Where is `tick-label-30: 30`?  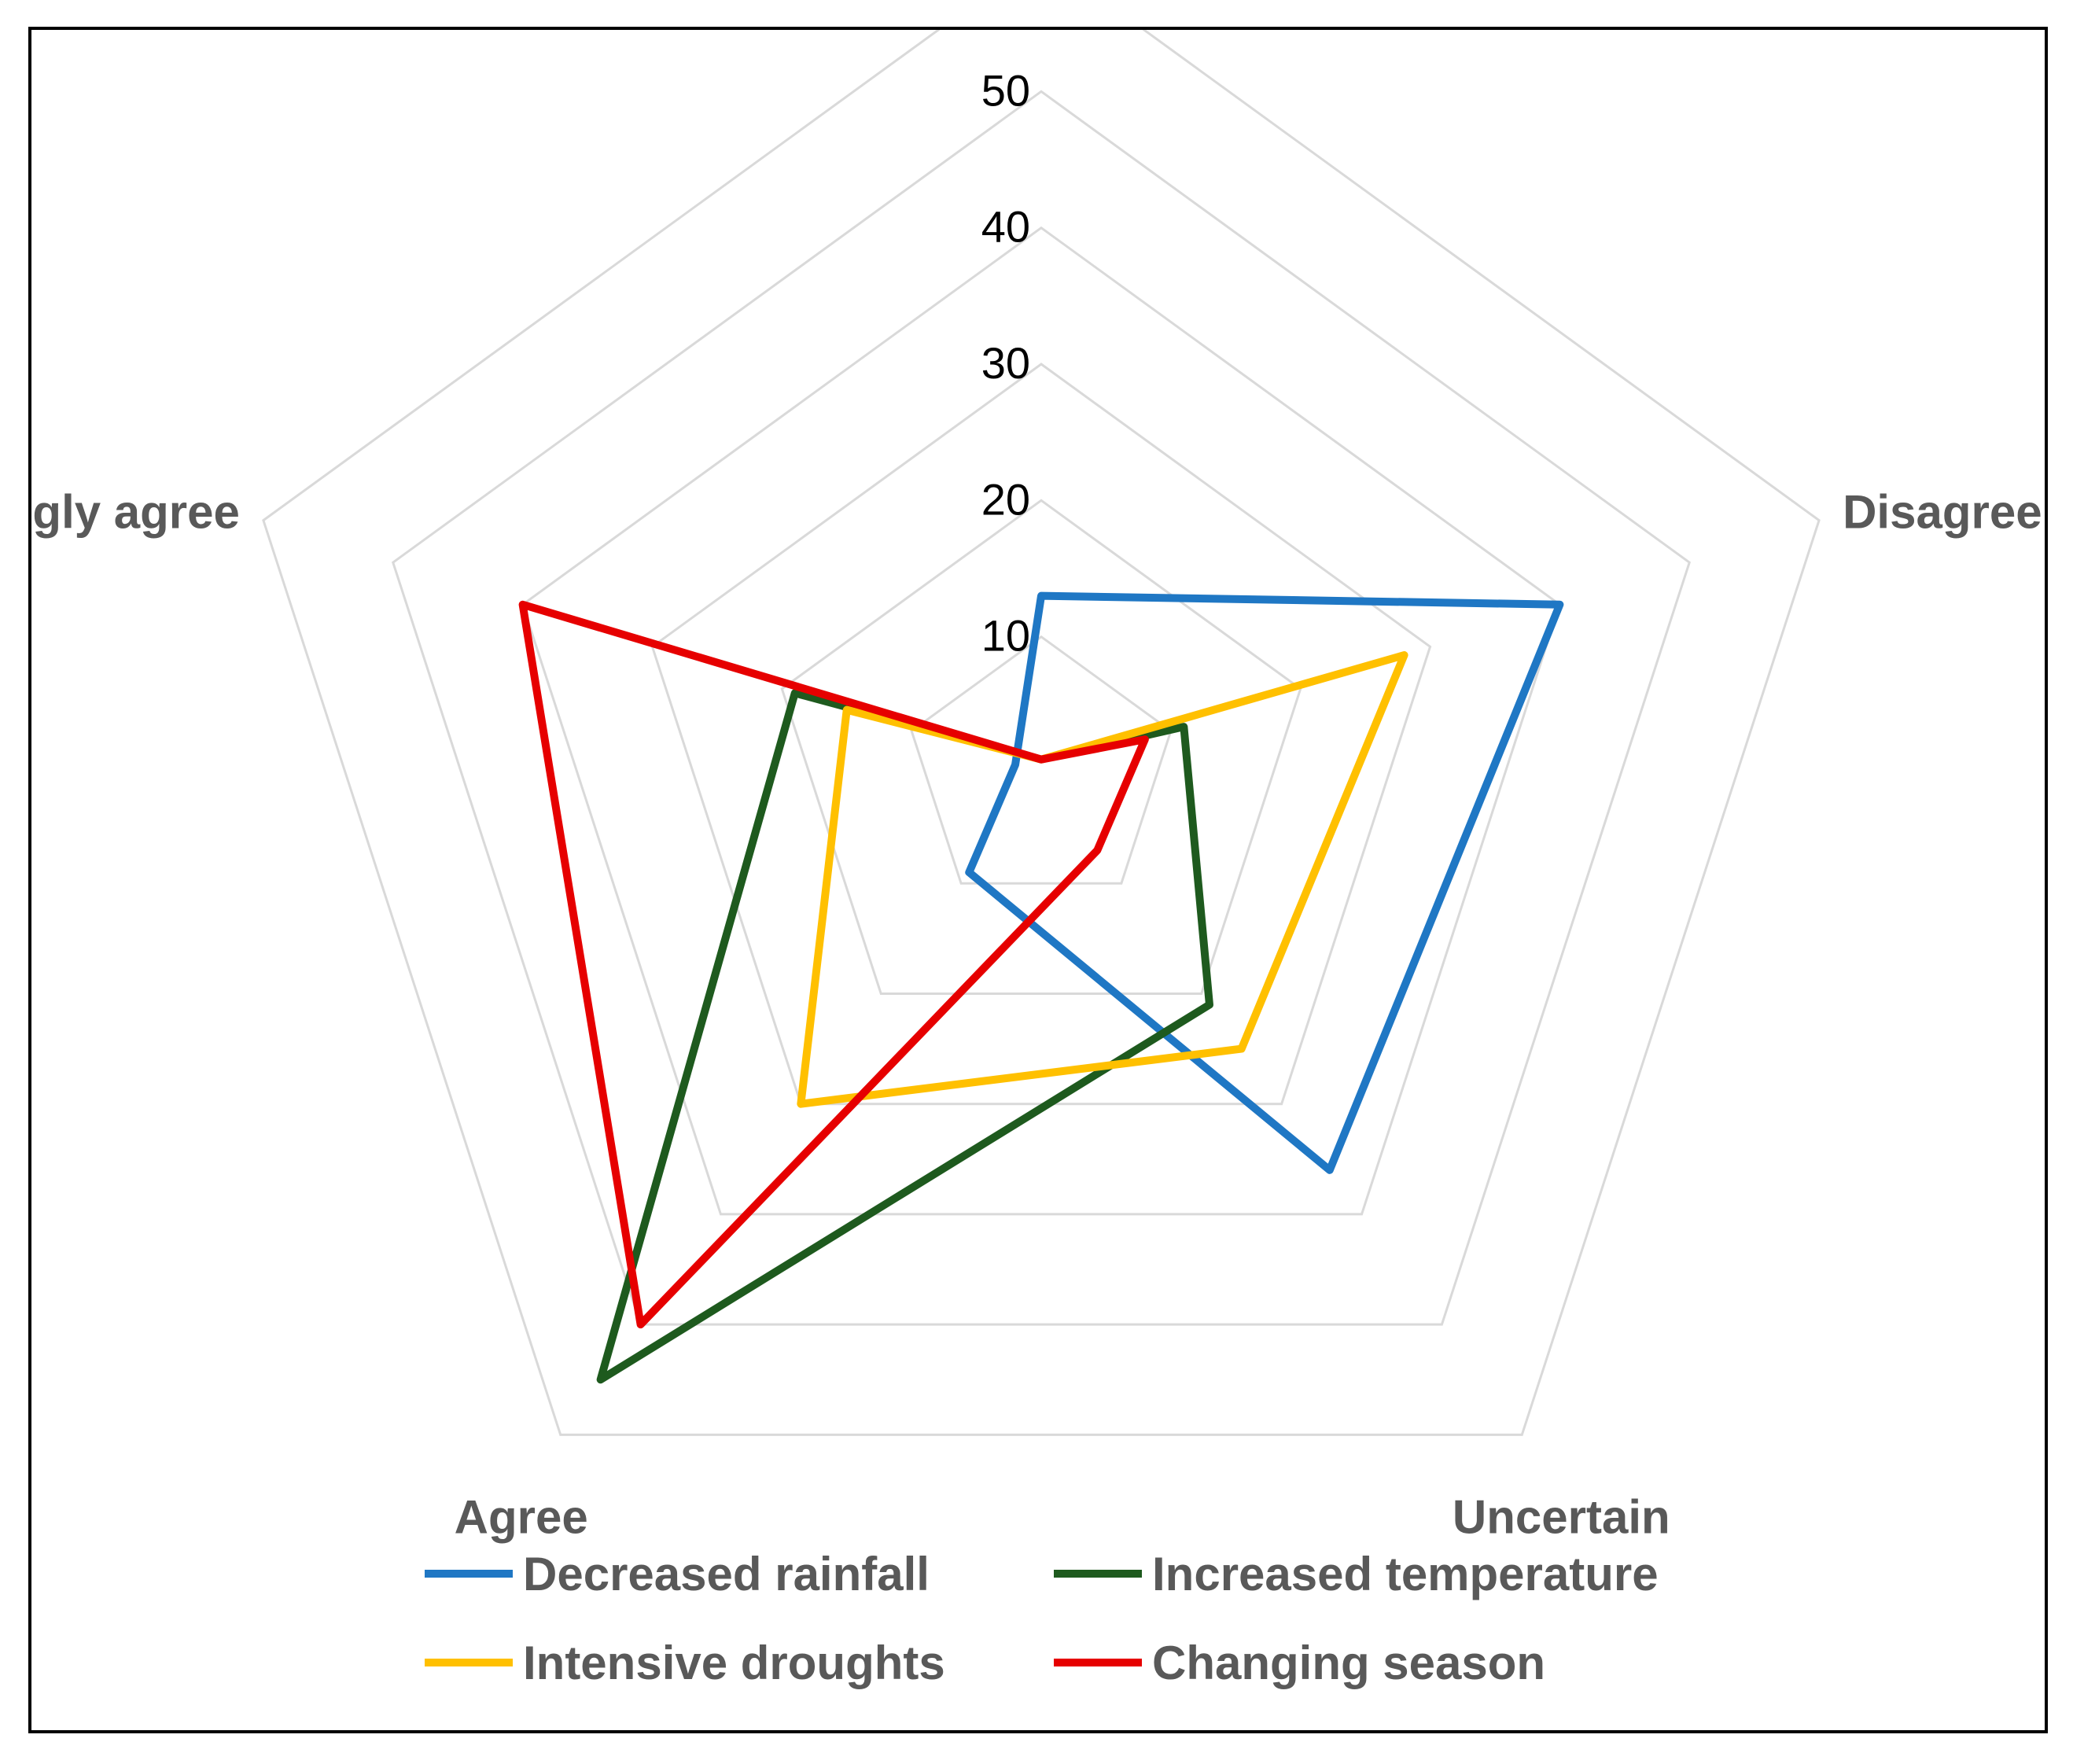
tick-label-30: 30 is located at coordinates (1005, 363).